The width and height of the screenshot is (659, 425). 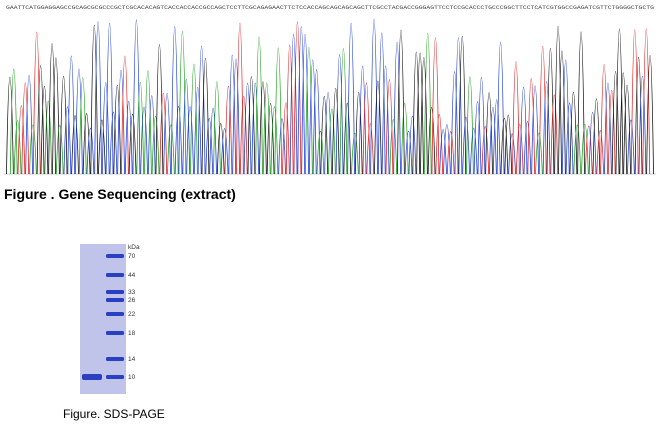 I want to click on marker-label: 18, so click(x=132, y=333).